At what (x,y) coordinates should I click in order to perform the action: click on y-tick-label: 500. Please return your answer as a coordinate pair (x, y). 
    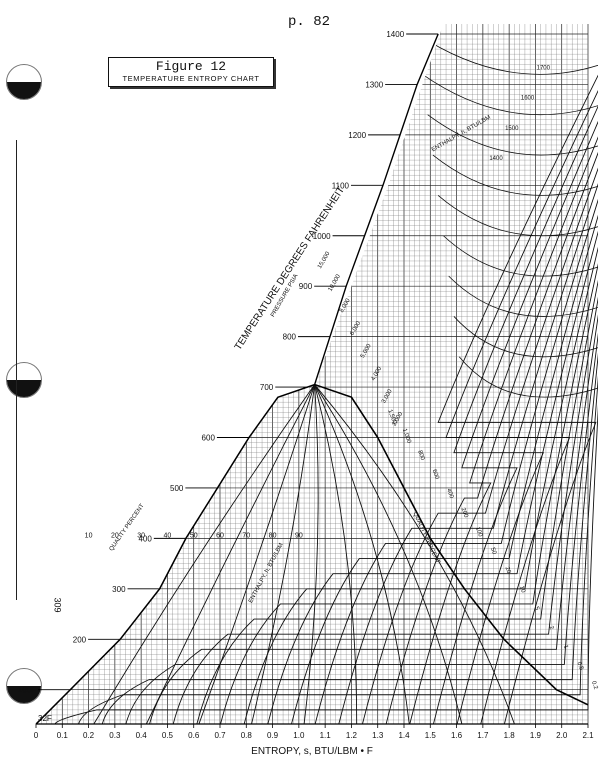
    Looking at the image, I should click on (177, 488).